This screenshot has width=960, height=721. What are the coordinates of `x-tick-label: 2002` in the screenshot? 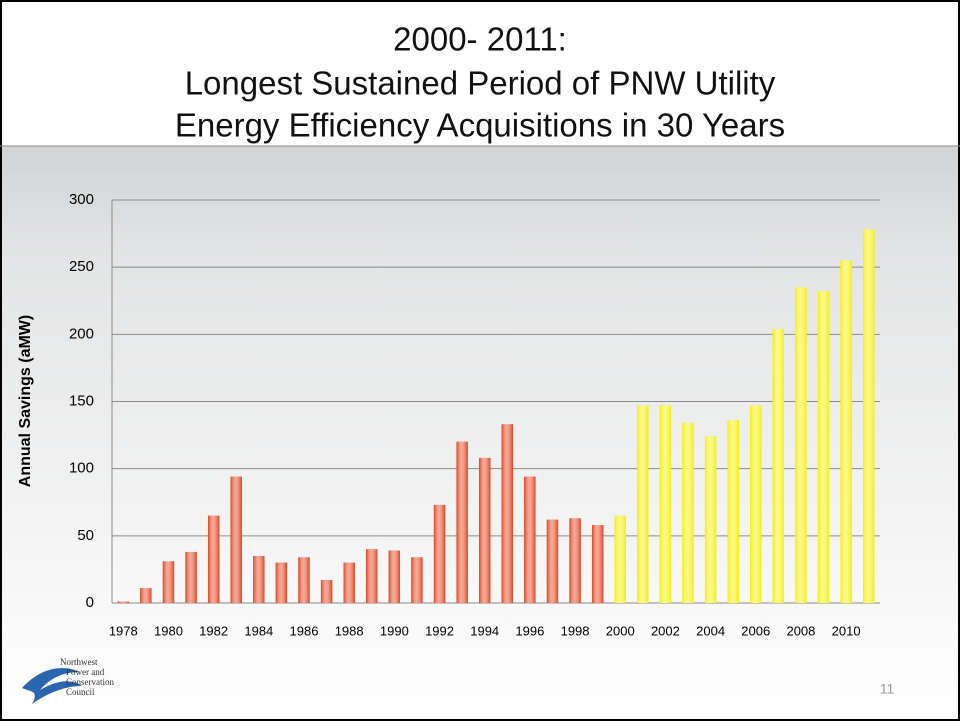 It's located at (665, 630).